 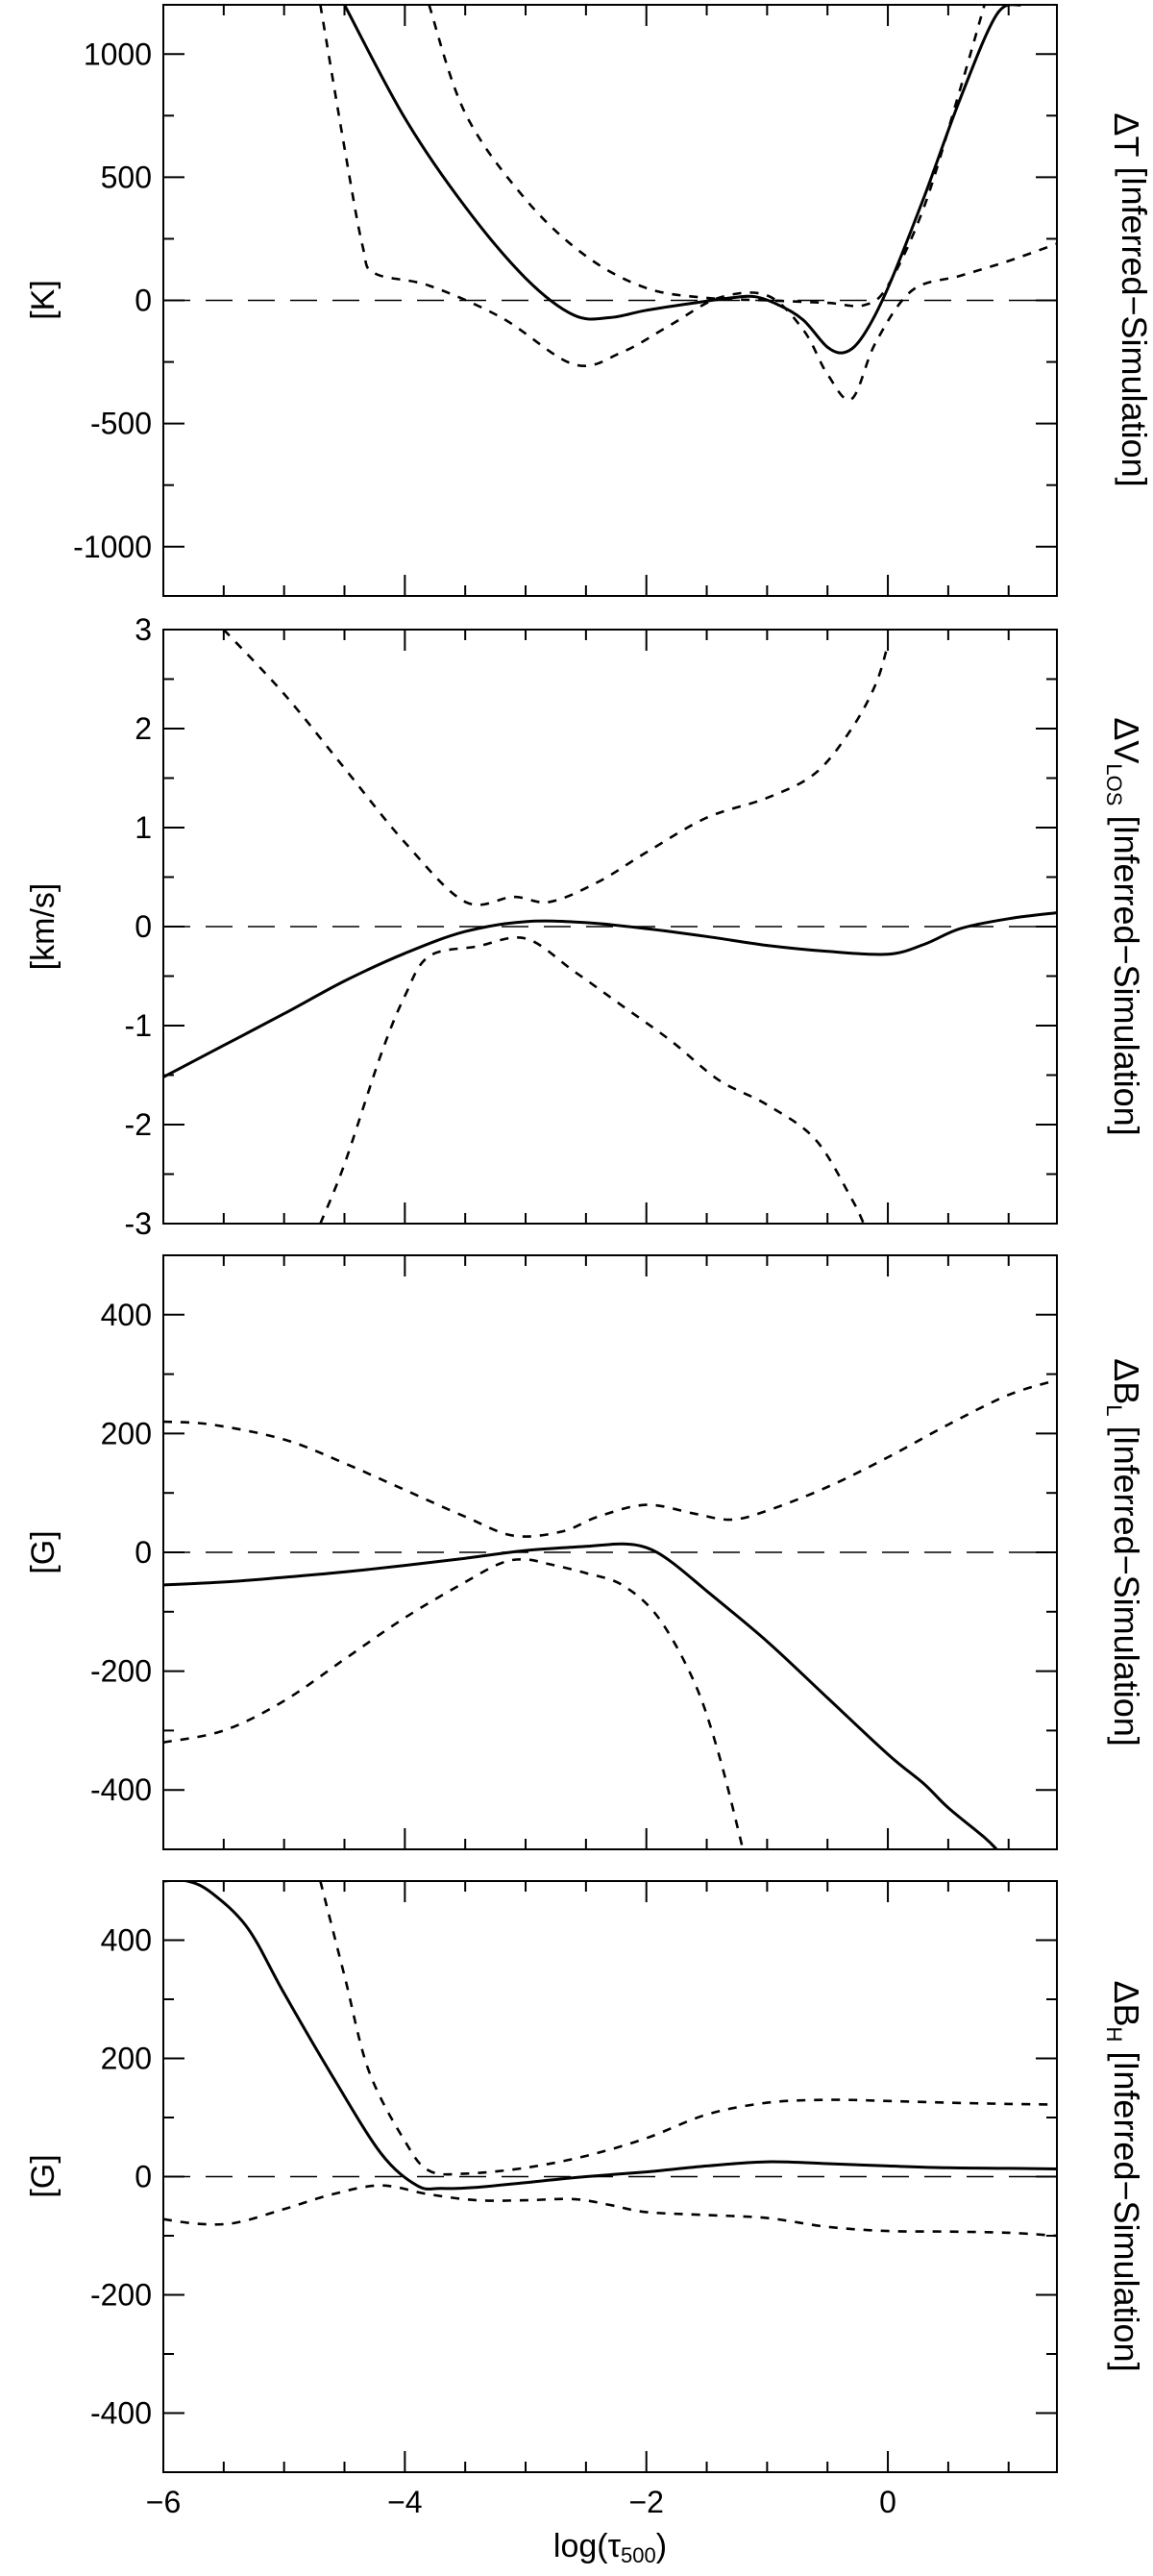 I want to click on x-axis-label-sub: 500, so click(x=638, y=2555).